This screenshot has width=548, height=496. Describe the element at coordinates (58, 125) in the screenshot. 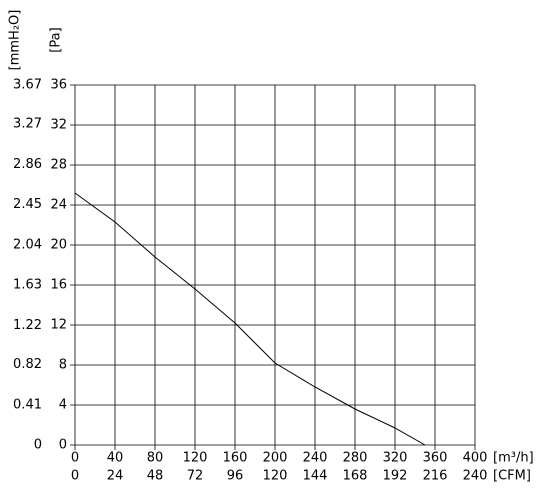

I see `y-tick-label: 32` at that location.